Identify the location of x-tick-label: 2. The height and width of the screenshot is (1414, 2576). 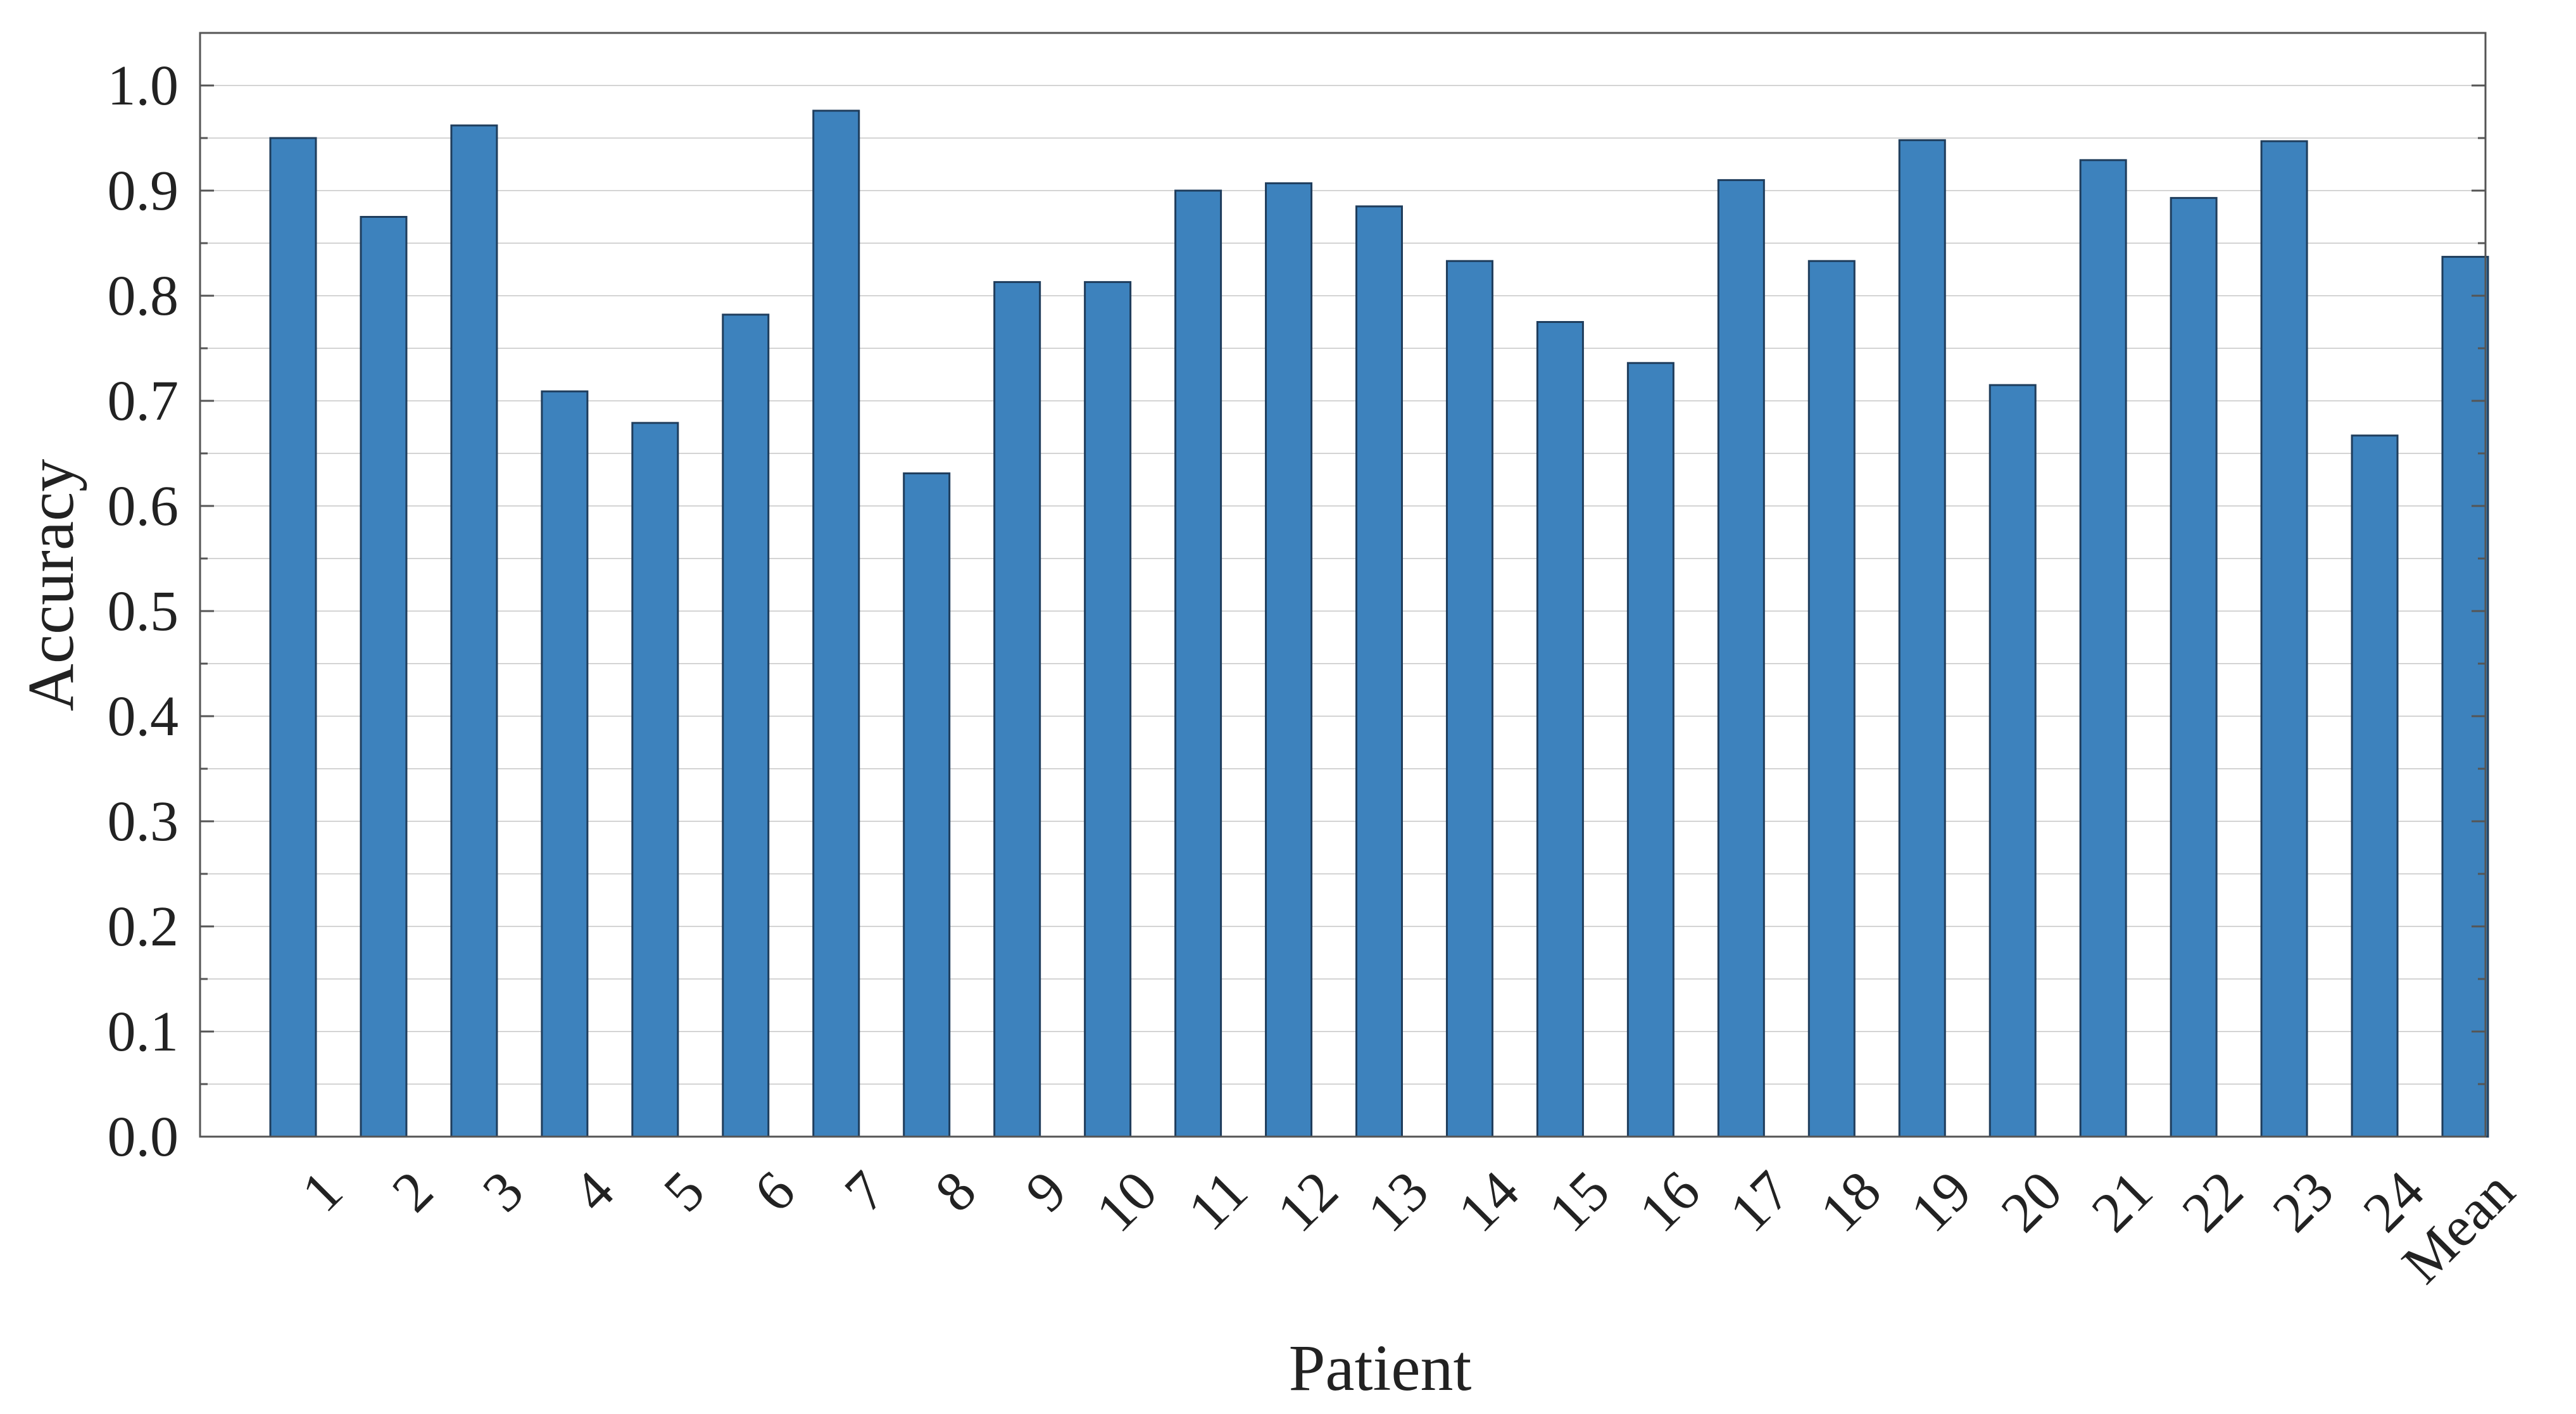
(412, 1191).